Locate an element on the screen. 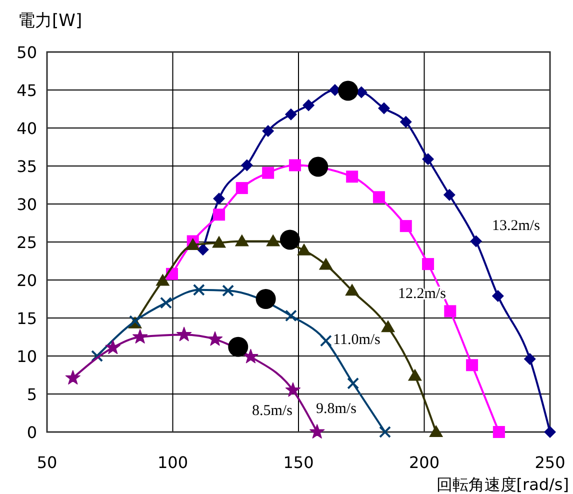 This screenshot has height=494, width=573. series-label: 9.8m/s is located at coordinates (336, 409).